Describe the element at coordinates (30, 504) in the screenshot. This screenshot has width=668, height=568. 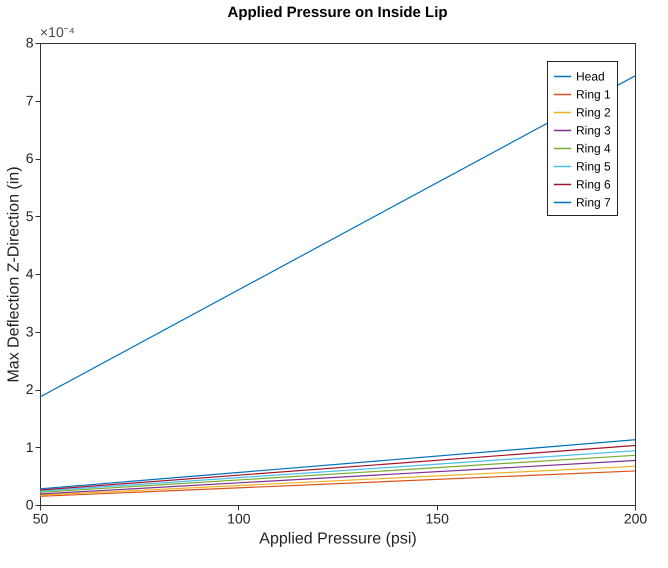
I see `y-tick-label: 0` at that location.